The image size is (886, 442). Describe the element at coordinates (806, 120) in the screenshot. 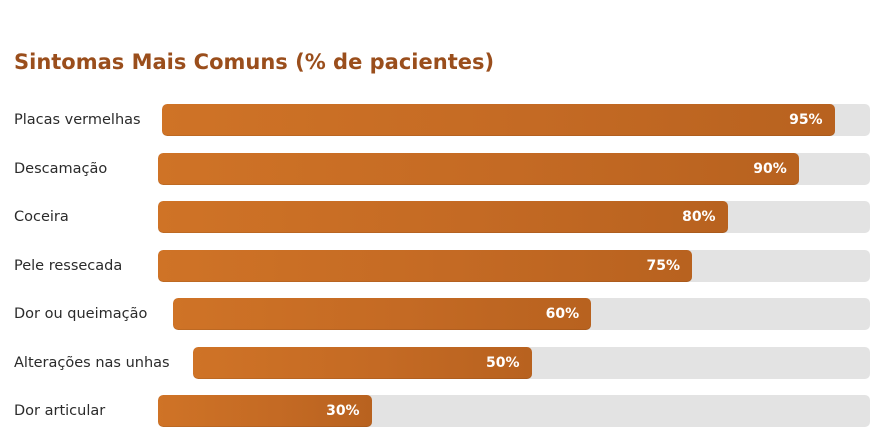

I see `data-label: 95%` at that location.